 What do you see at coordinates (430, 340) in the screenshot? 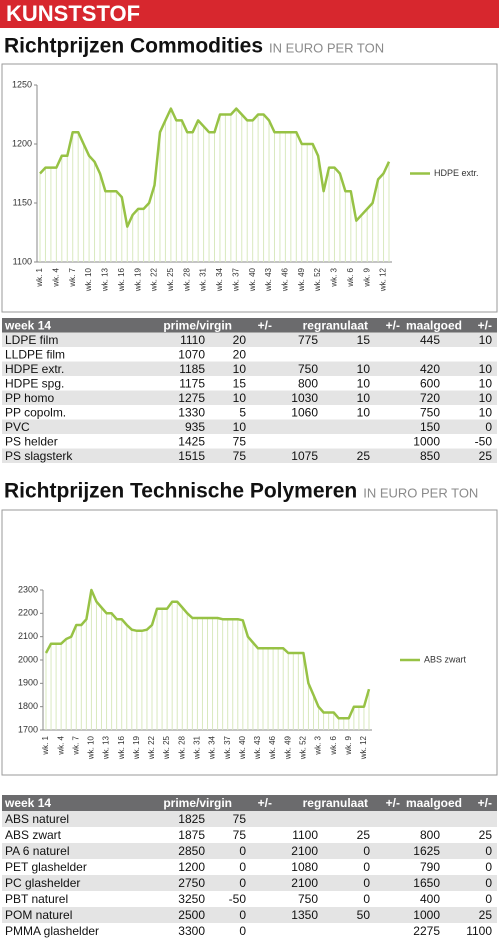
I see `table-cell: 445` at bounding box center [430, 340].